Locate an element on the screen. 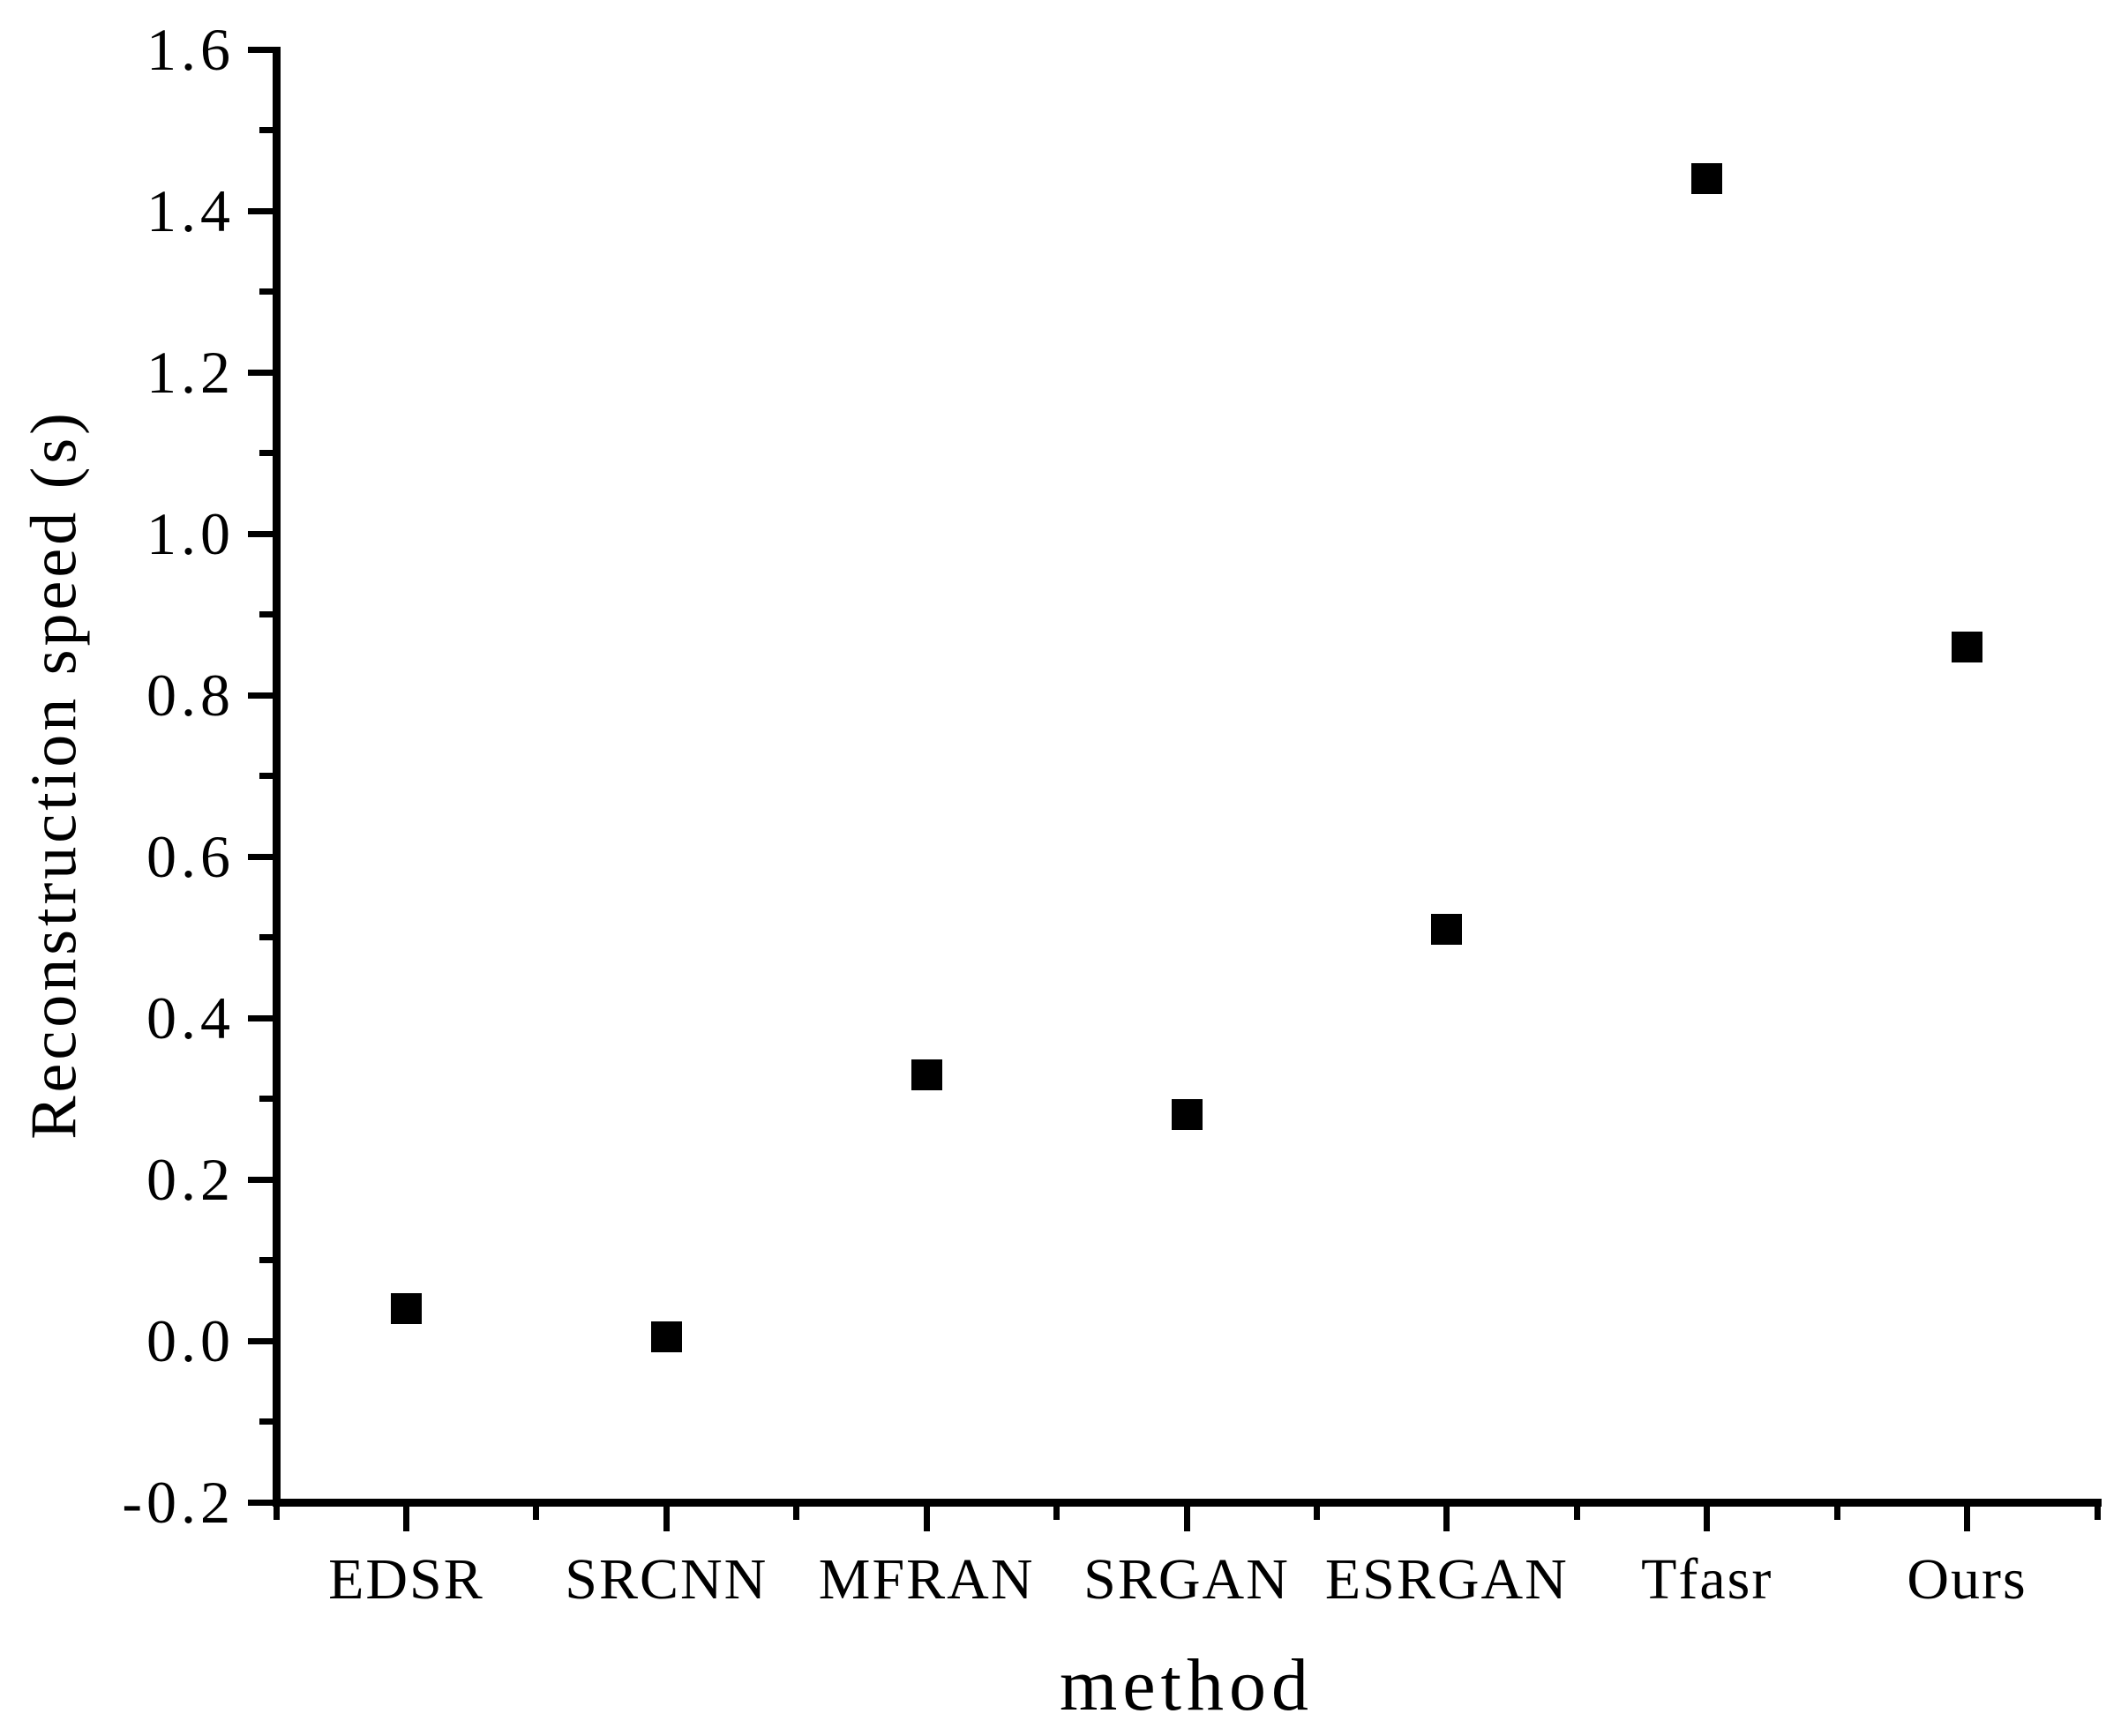 This screenshot has height=1736, width=2106. y-tick-label: 1.0 is located at coordinates (190, 533).